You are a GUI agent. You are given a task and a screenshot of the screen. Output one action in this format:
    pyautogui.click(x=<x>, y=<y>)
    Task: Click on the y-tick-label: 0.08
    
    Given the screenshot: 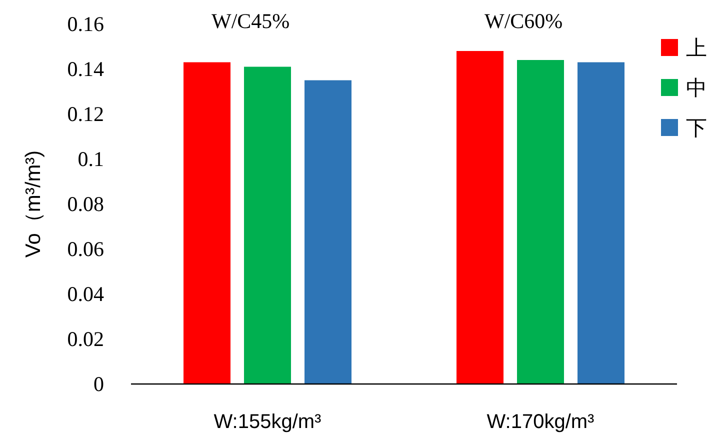 What is the action you would take?
    pyautogui.click(x=85, y=204)
    